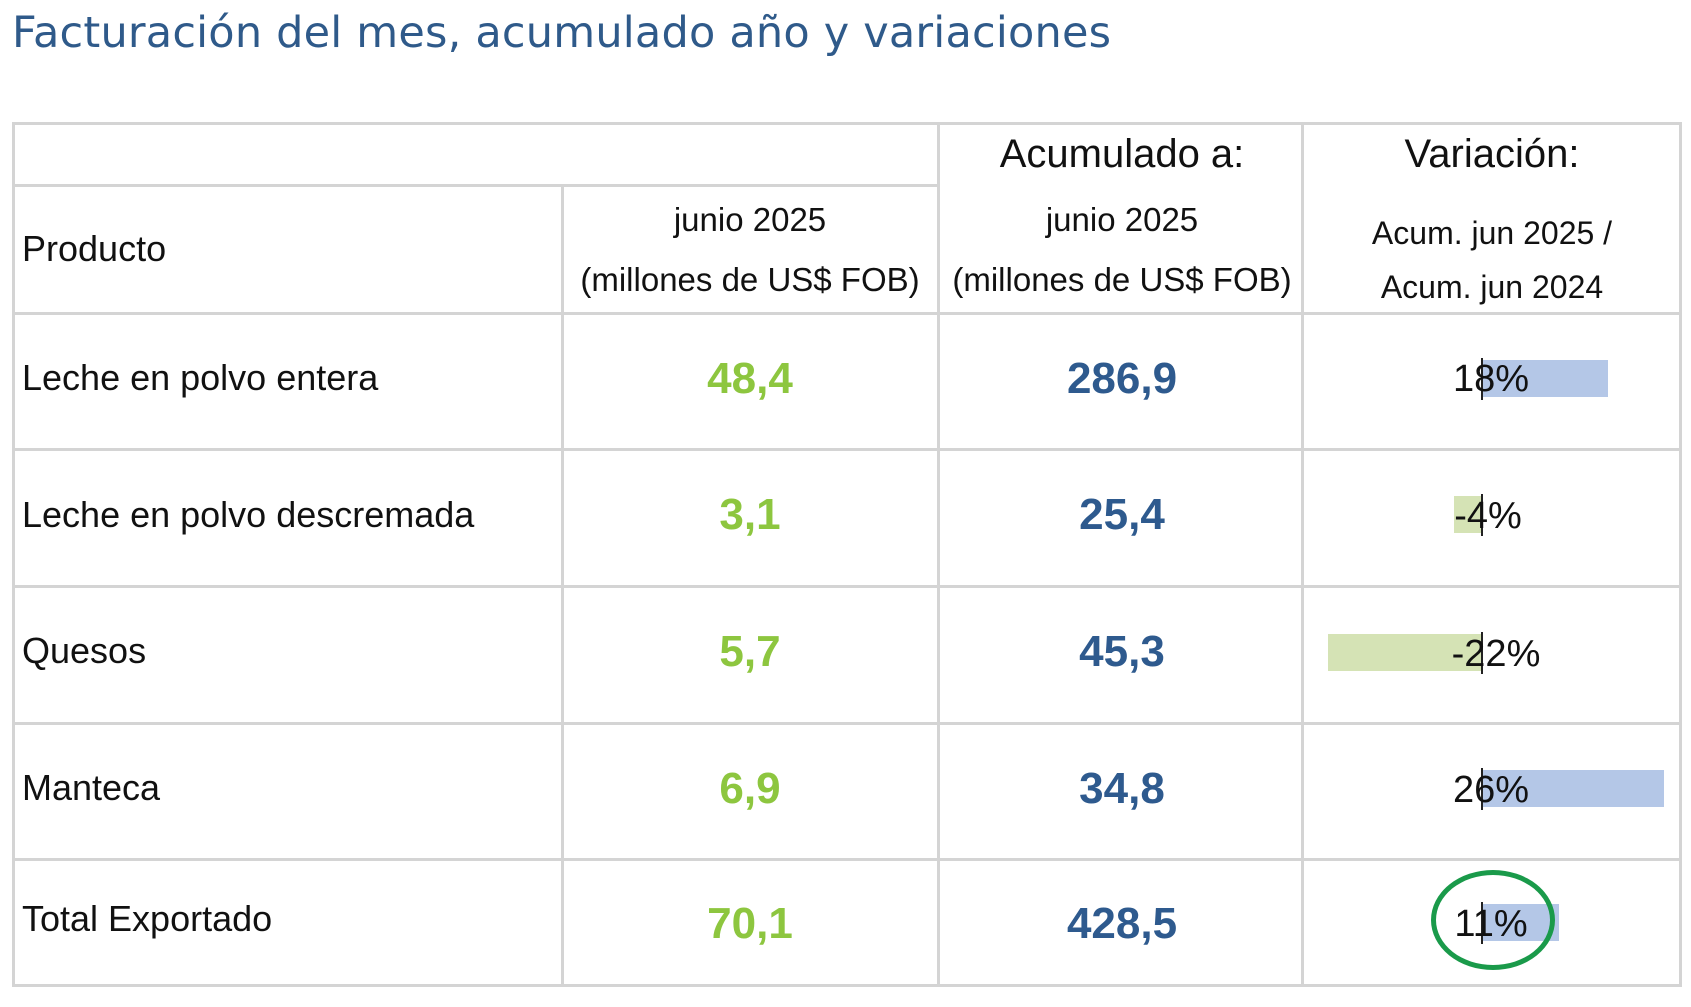  I want to click on header-producto: Producto, so click(94, 248).